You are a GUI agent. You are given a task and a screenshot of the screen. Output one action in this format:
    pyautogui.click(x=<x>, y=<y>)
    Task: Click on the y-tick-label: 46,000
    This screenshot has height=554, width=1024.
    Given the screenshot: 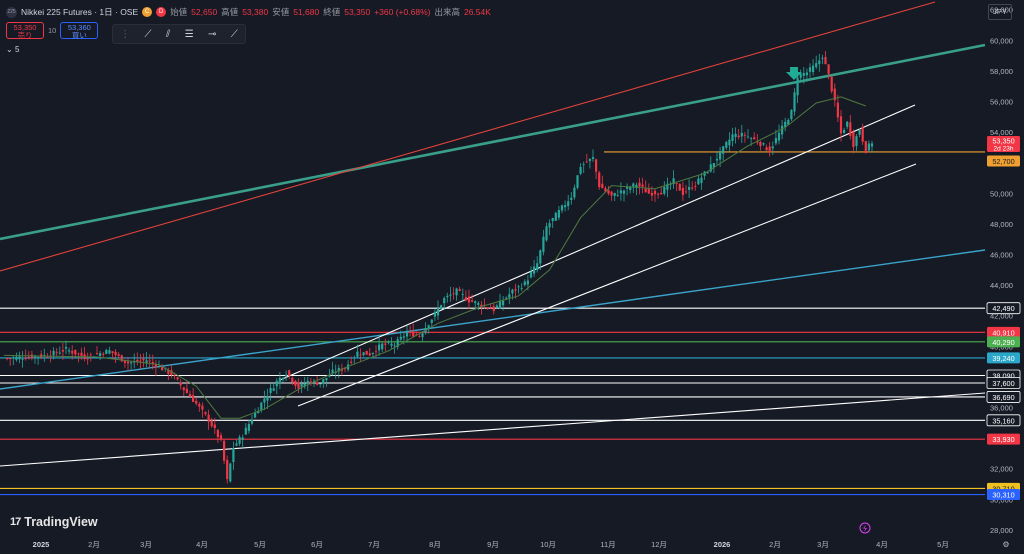 What is the action you would take?
    pyautogui.click(x=1001, y=254)
    